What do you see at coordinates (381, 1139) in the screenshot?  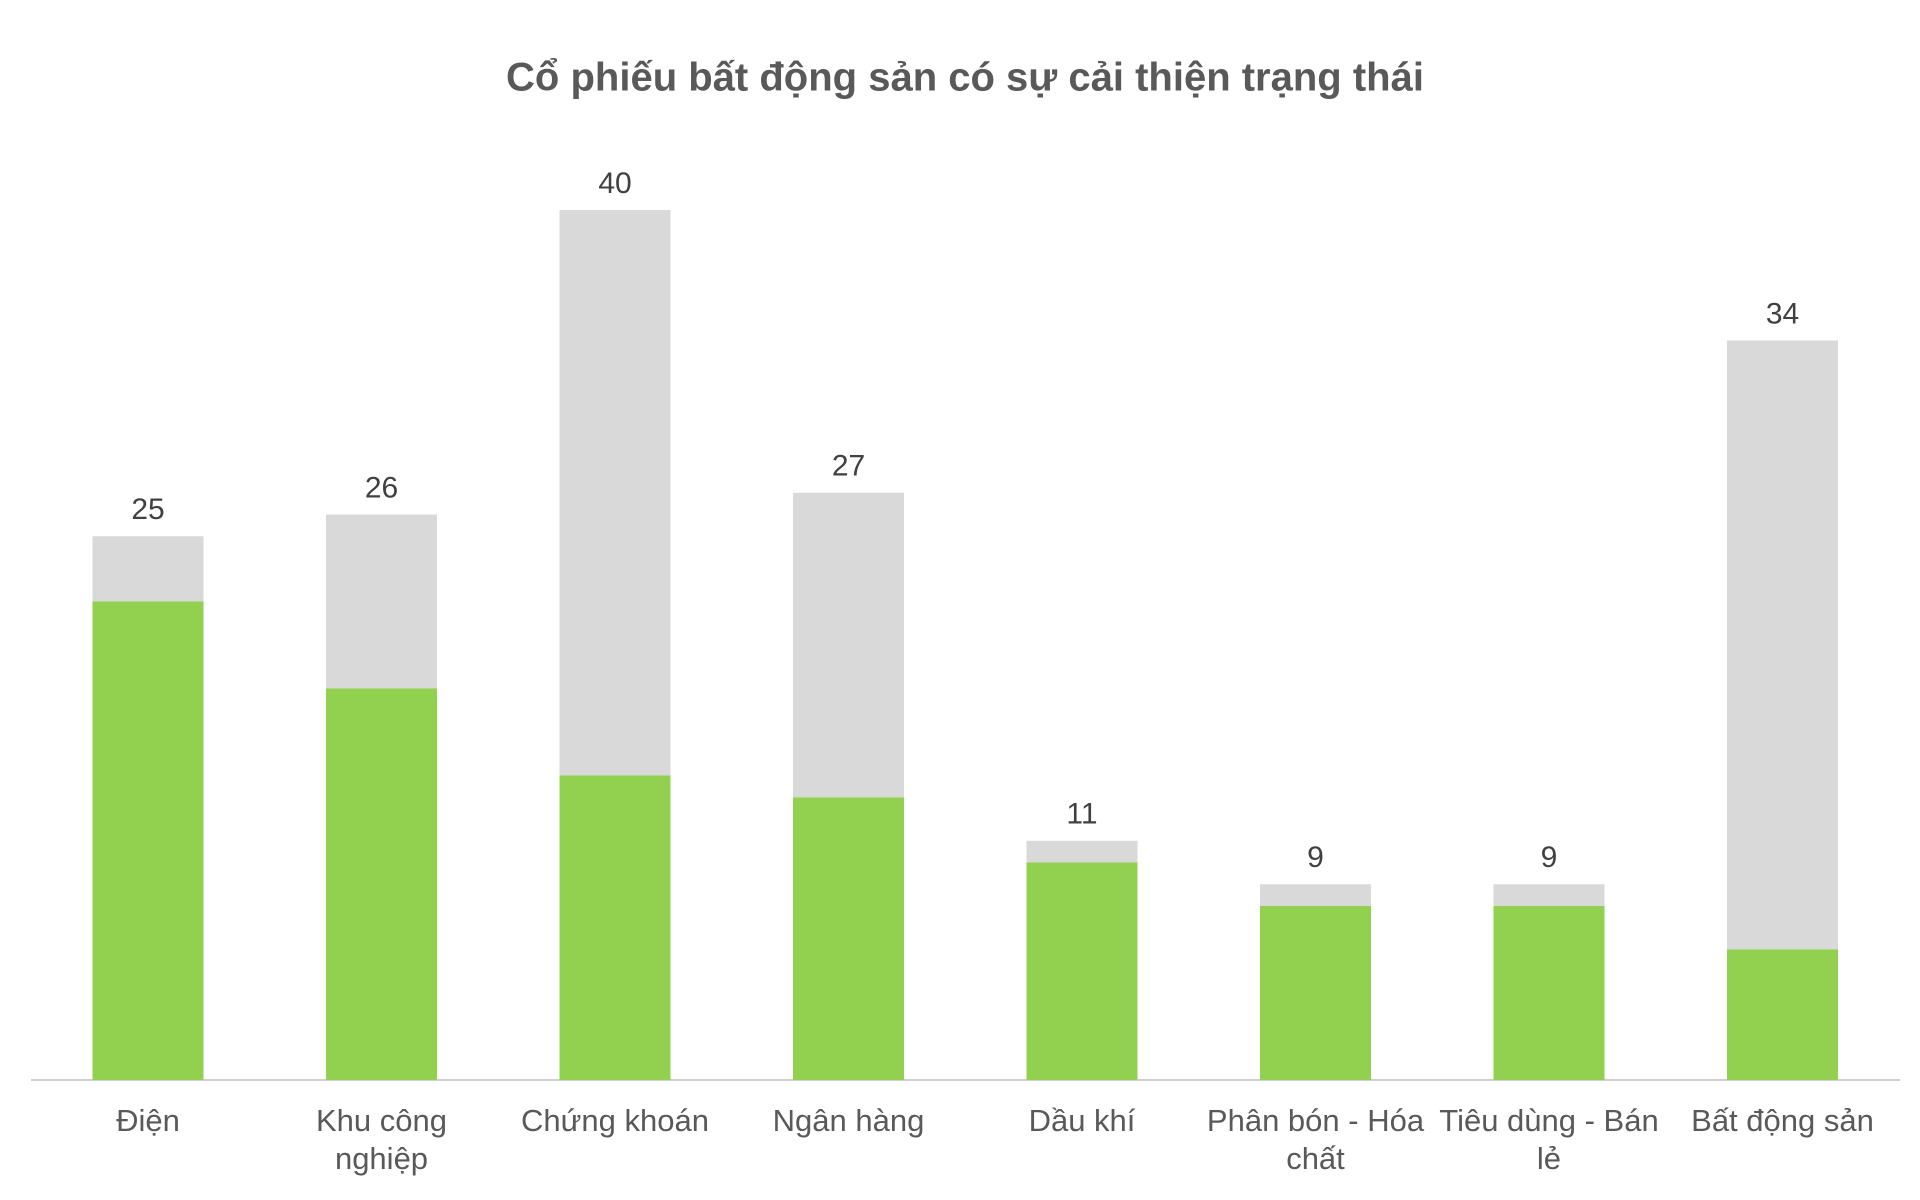 I see `x-tick-label: Khu công nghiệp` at bounding box center [381, 1139].